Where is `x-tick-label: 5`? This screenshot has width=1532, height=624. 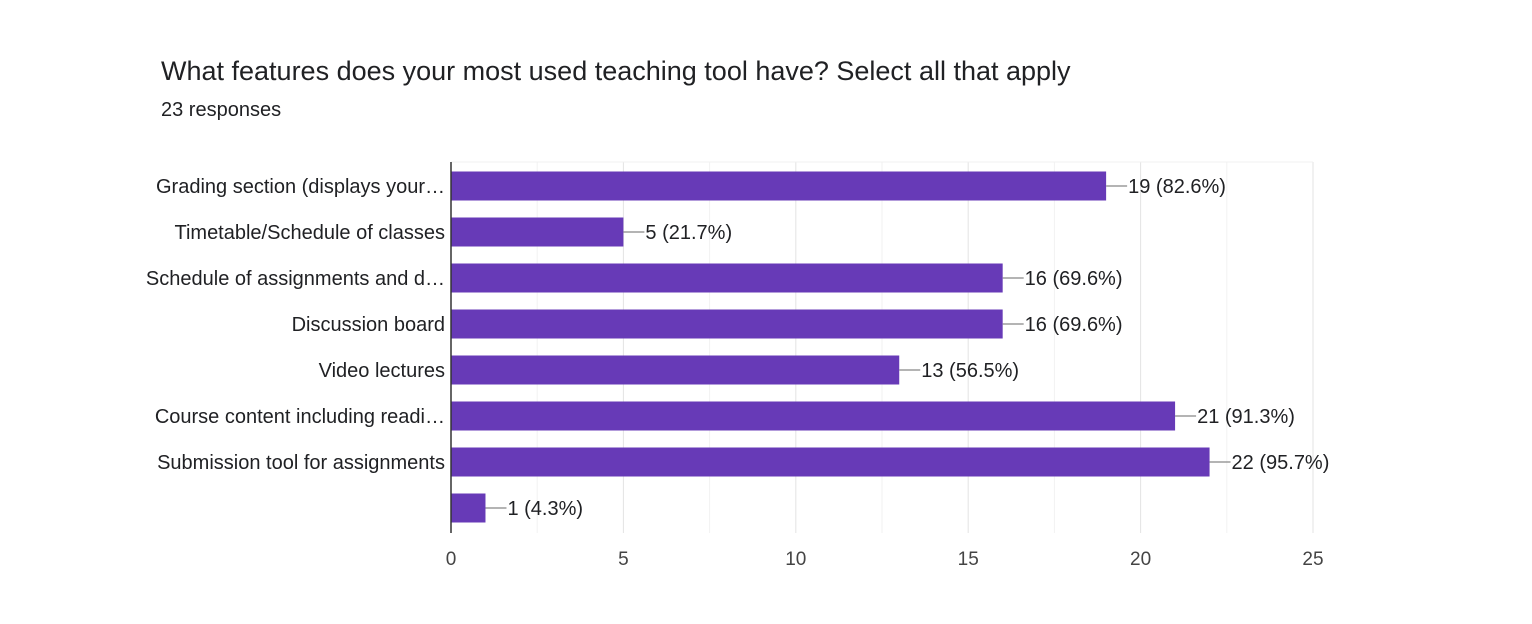 x-tick-label: 5 is located at coordinates (623, 559).